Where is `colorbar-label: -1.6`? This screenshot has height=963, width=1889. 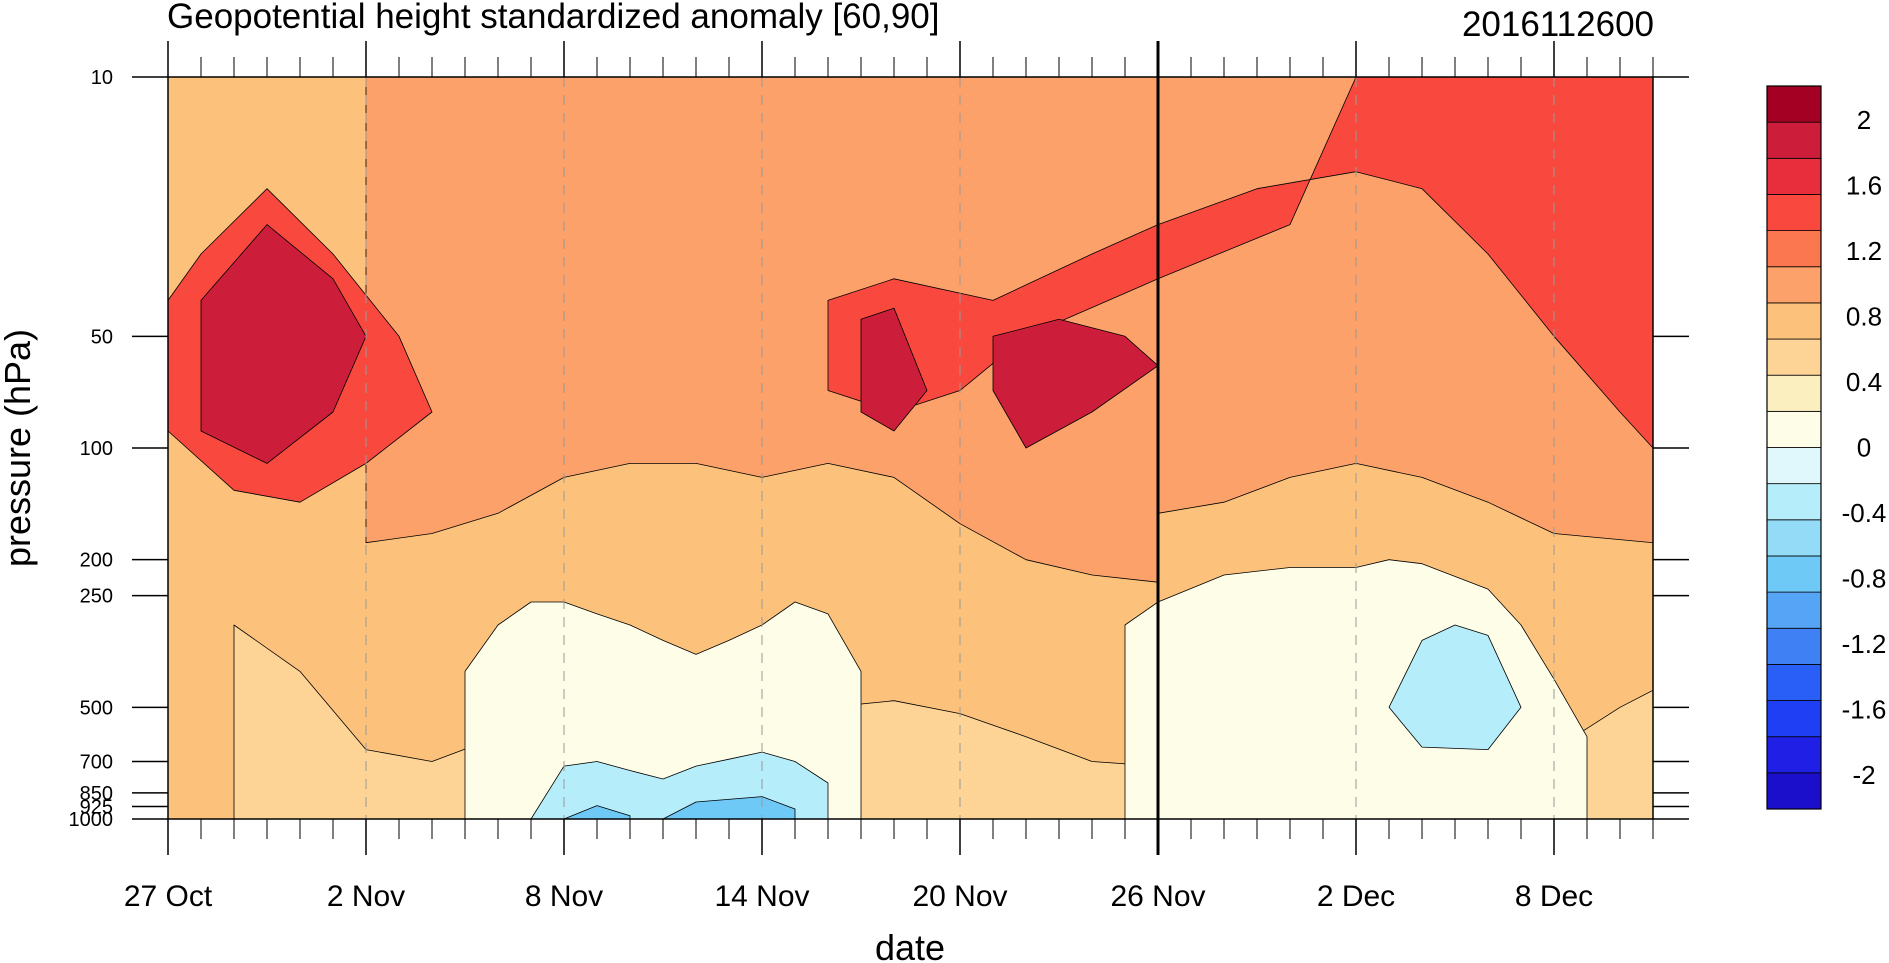
colorbar-label: -1.6 is located at coordinates (1864, 710).